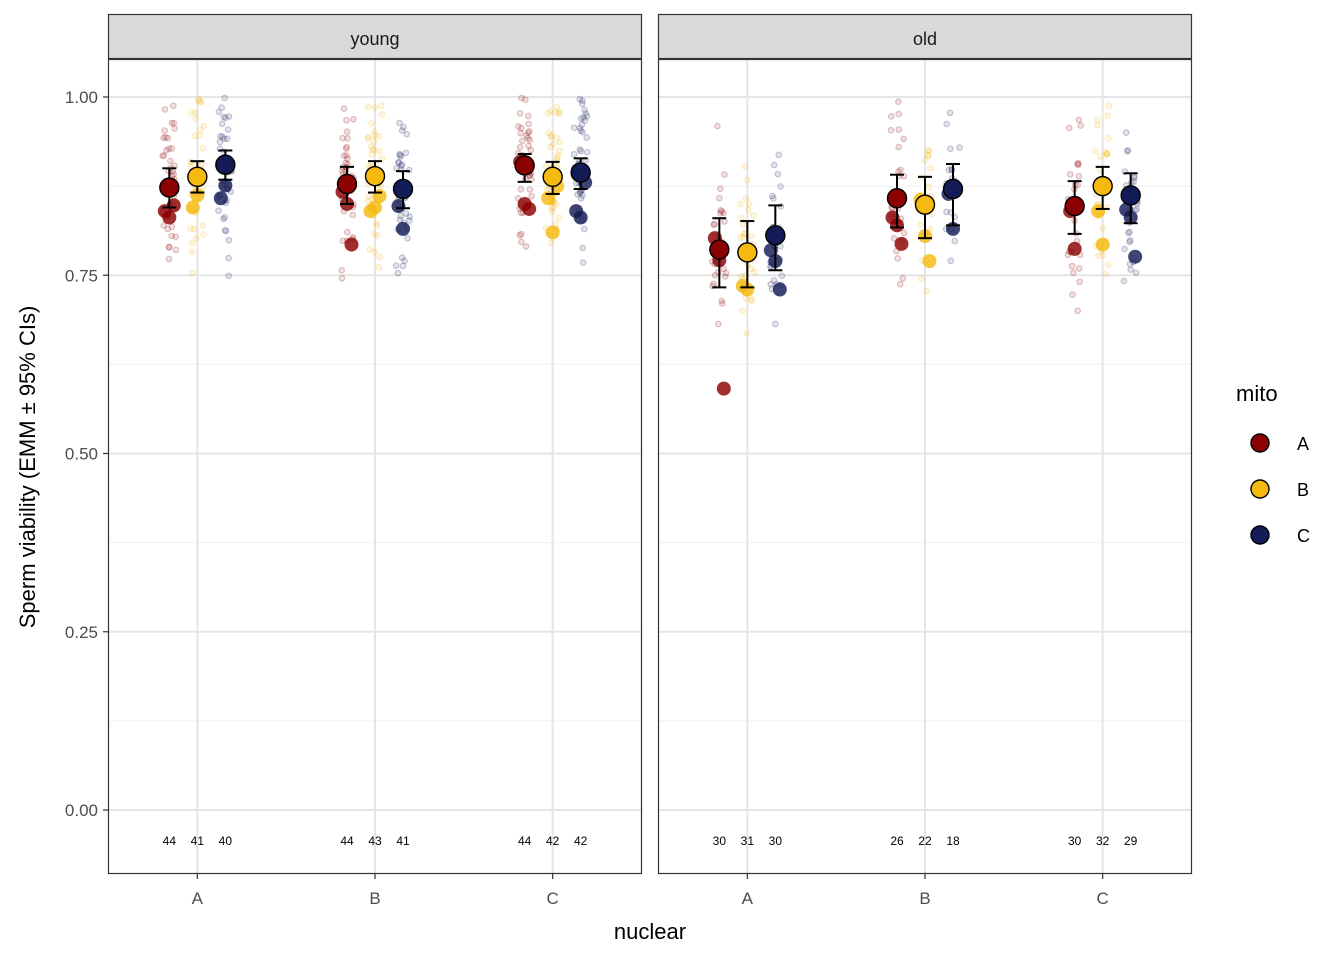 This screenshot has width=1344, height=960. I want to click on legend: mito A B C, so click(1273, 463).